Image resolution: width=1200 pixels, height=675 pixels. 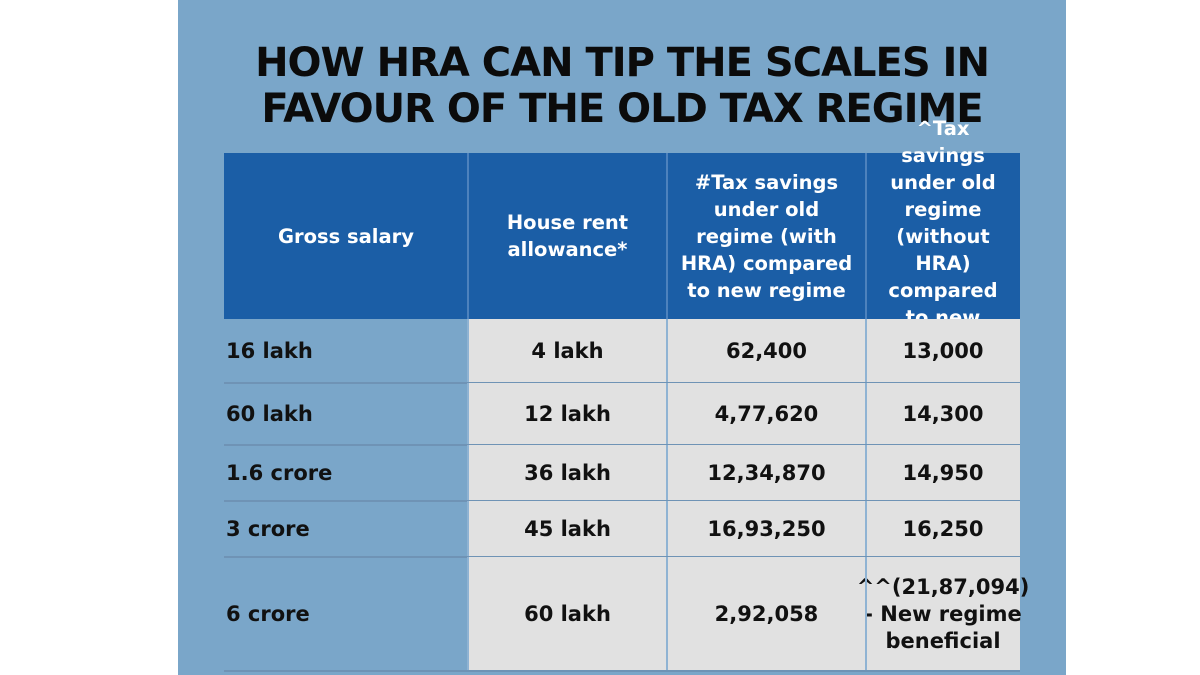 What do you see at coordinates (268, 528) in the screenshot?
I see `cell-gross-salary: 3 crore` at bounding box center [268, 528].